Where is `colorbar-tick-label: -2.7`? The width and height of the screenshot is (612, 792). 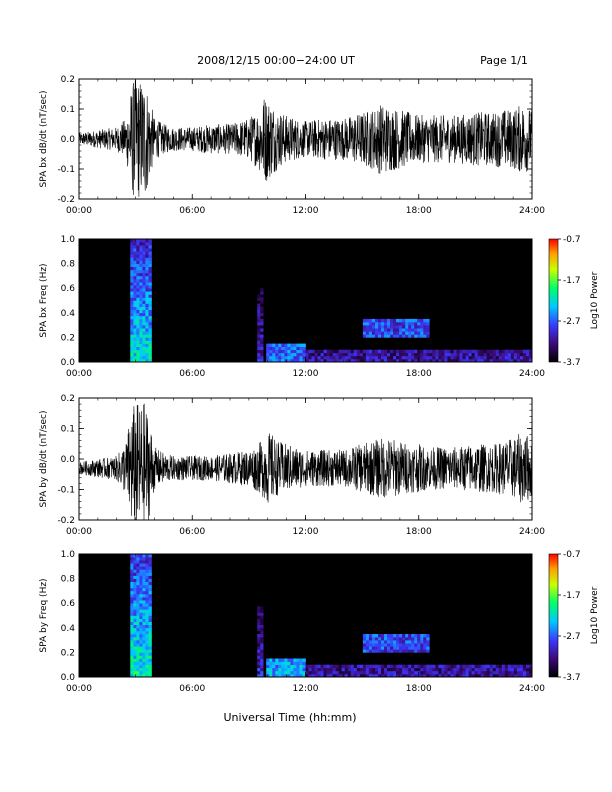 colorbar-tick-label: -2.7 is located at coordinates (572, 322).